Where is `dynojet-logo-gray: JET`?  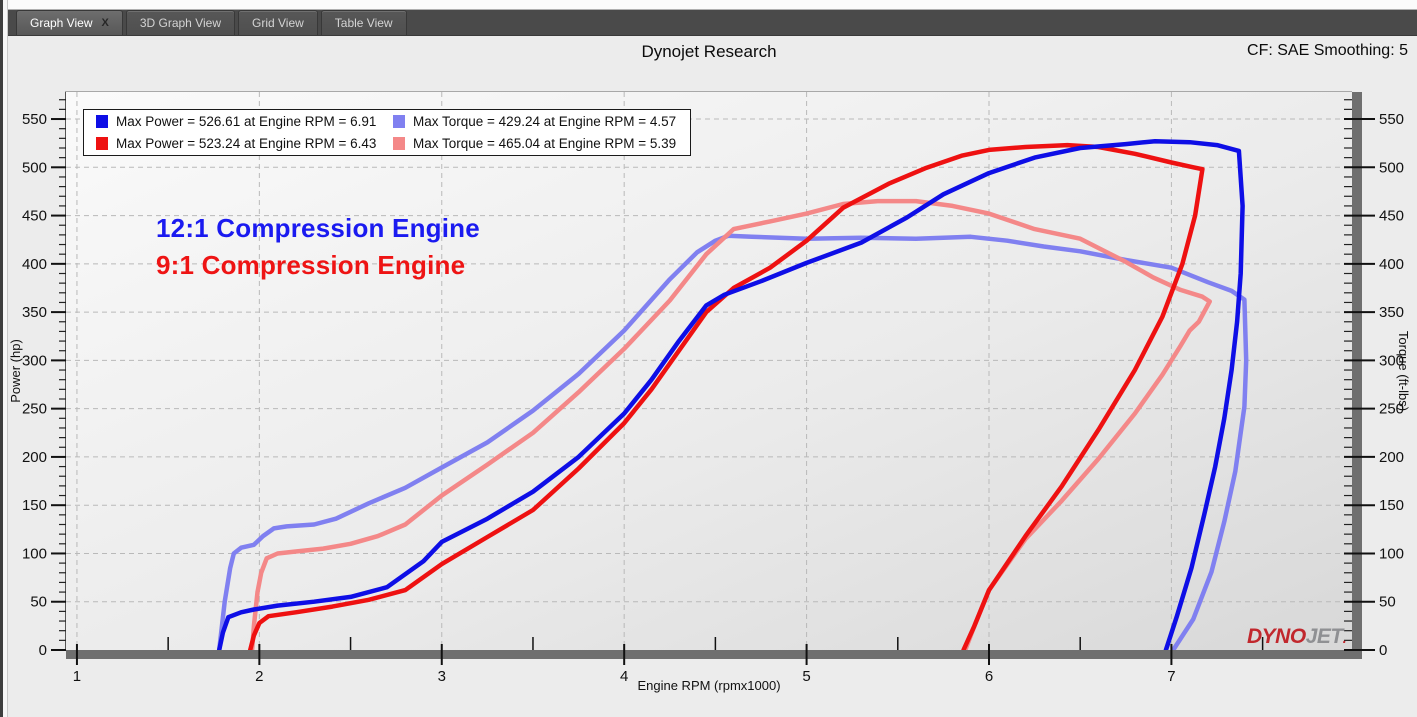 dynojet-logo-gray: JET is located at coordinates (1324, 636).